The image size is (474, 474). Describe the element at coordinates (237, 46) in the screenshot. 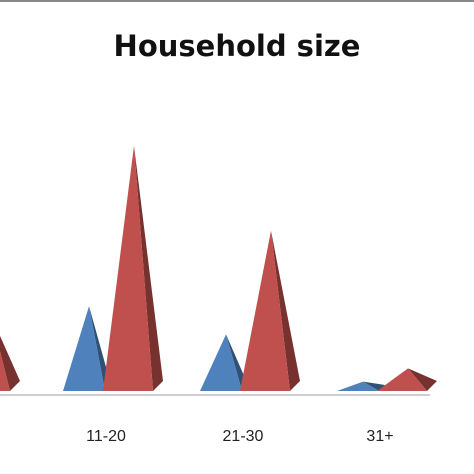

I see `chart-title: Household size` at that location.